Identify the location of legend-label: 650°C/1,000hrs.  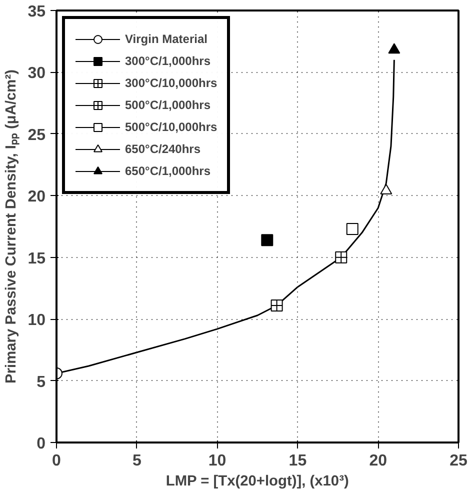
(168, 171).